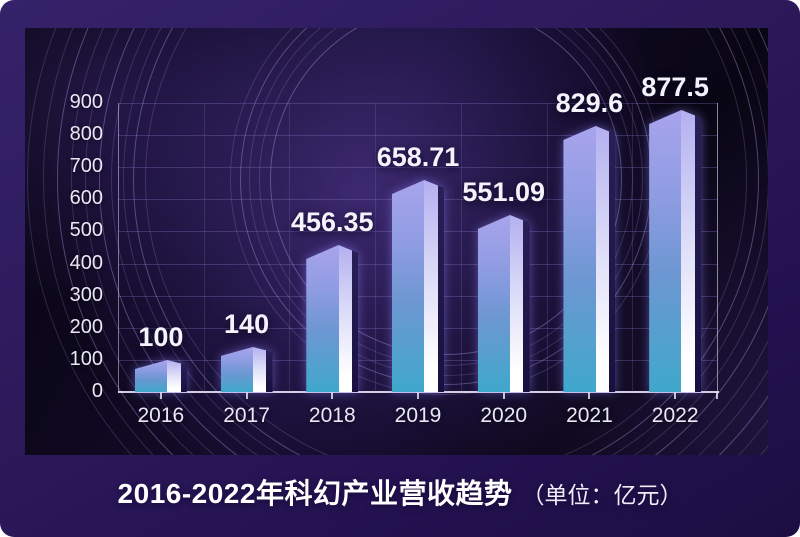  What do you see at coordinates (602, 495) in the screenshot?
I see `chart-unit-text: （单位：亿元）` at bounding box center [602, 495].